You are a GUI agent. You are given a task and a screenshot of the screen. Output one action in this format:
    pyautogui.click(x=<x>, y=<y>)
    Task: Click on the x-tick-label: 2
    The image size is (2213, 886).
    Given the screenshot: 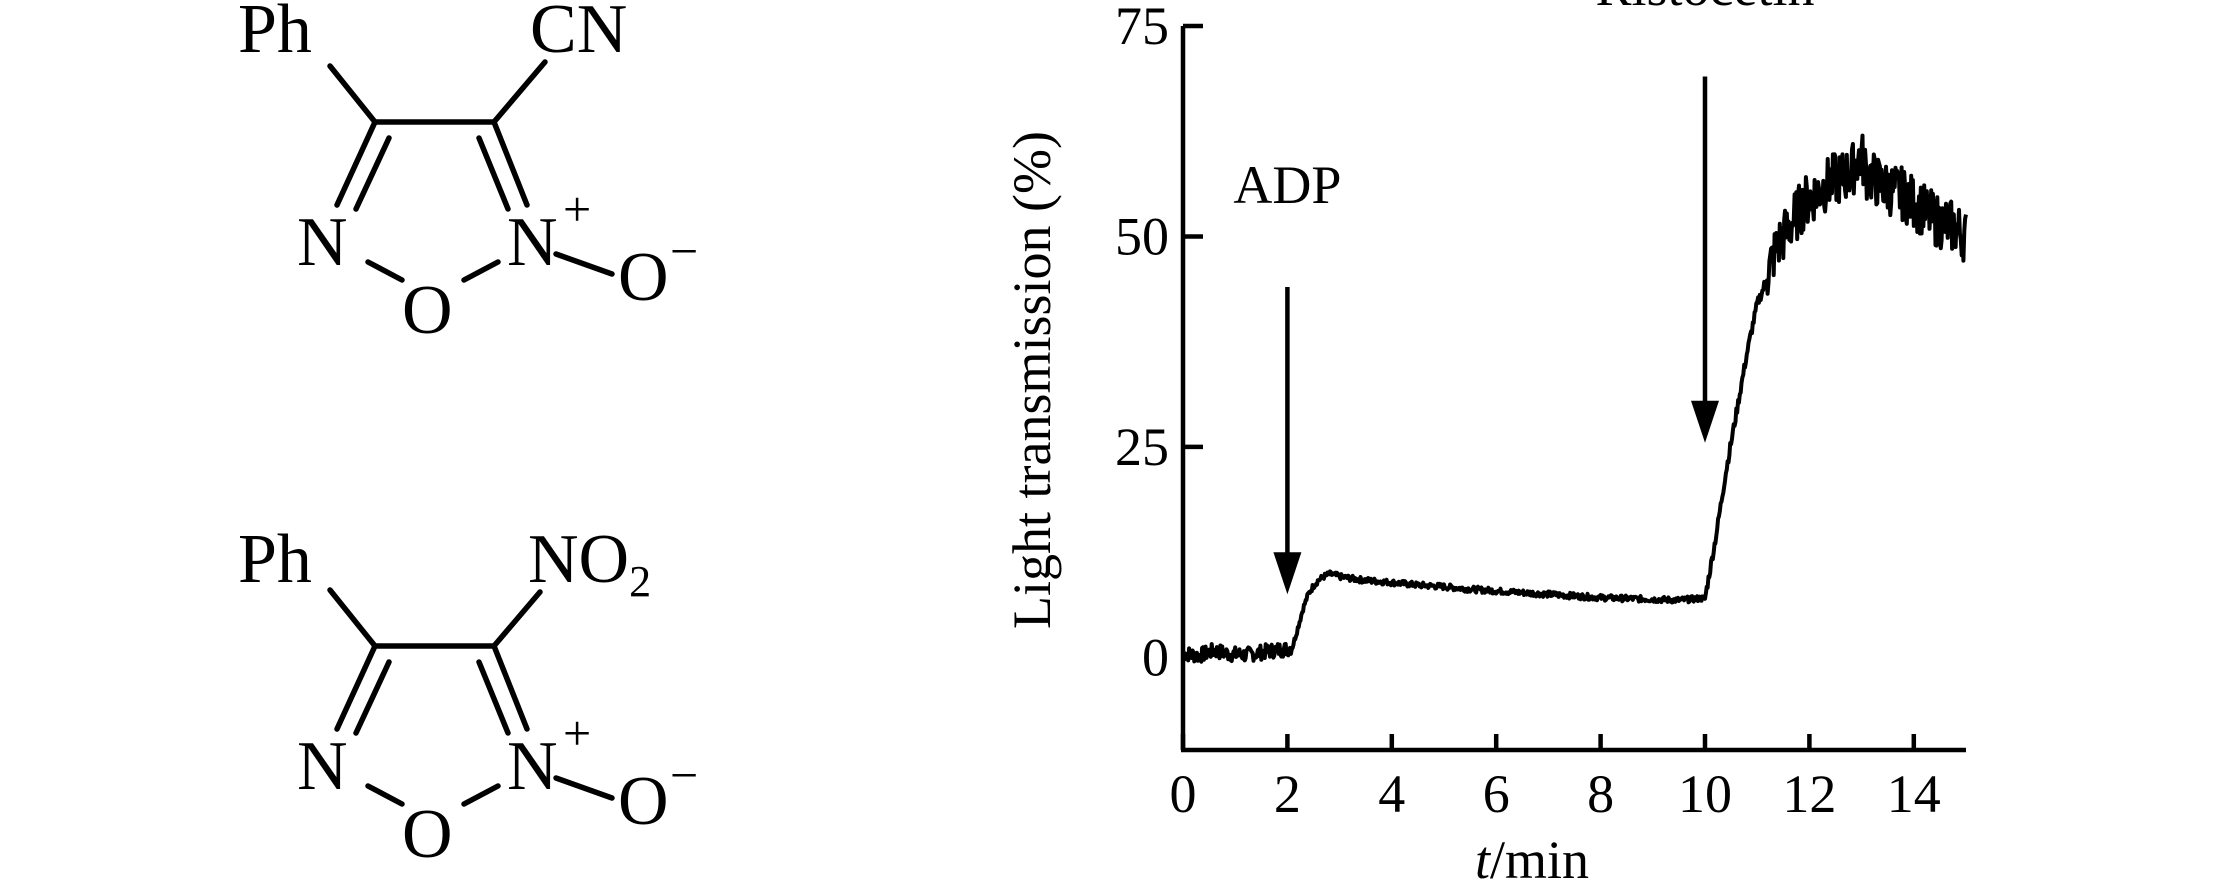 What is the action you would take?
    pyautogui.click(x=1287, y=794)
    